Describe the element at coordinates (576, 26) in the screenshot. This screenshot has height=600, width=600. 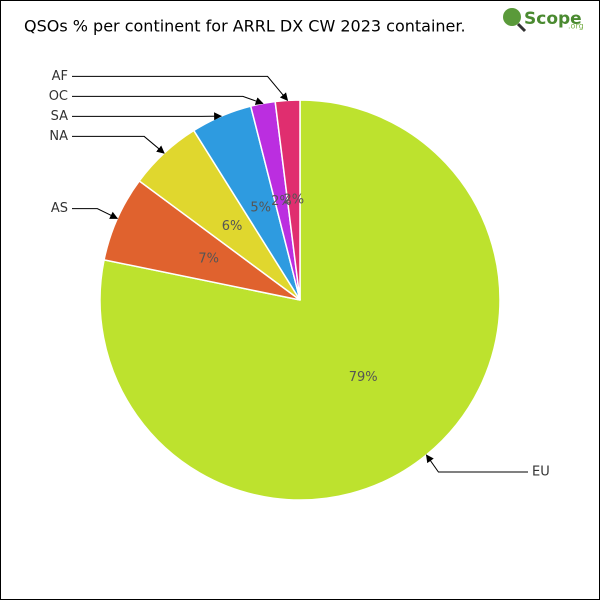
I see `logo-suffix: .org` at that location.